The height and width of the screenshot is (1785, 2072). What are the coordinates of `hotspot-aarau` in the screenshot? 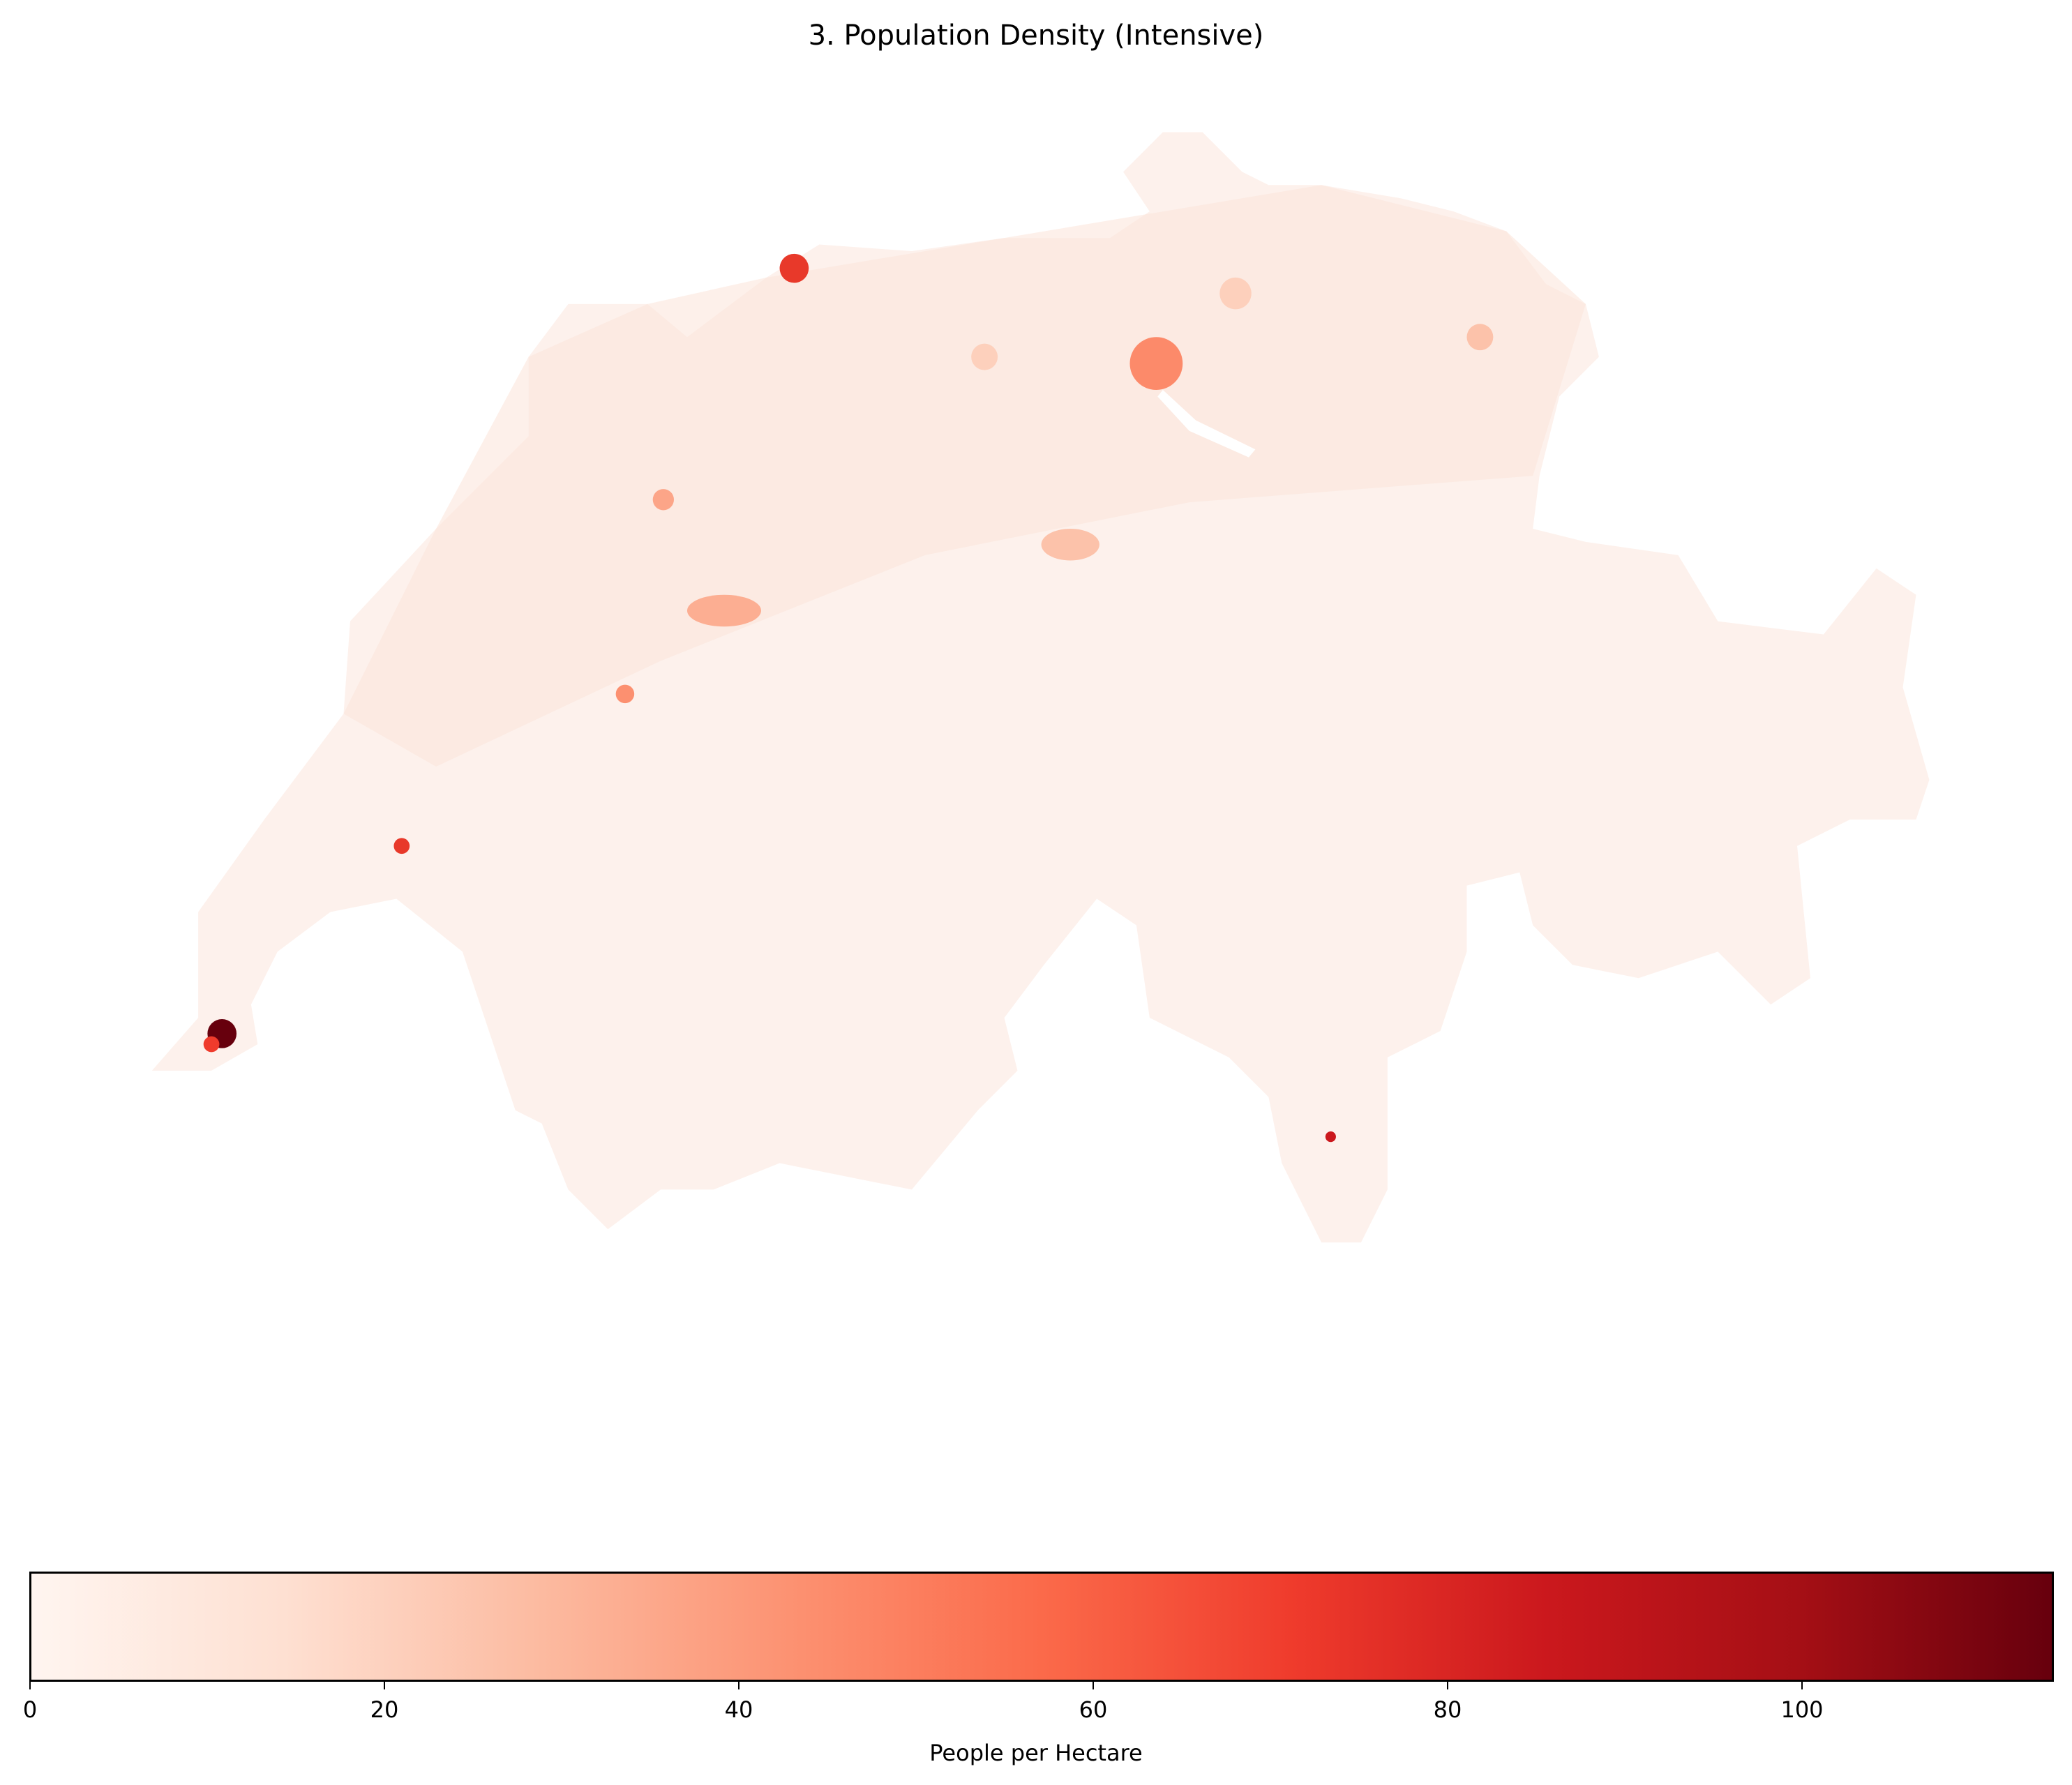 It's located at (984, 356).